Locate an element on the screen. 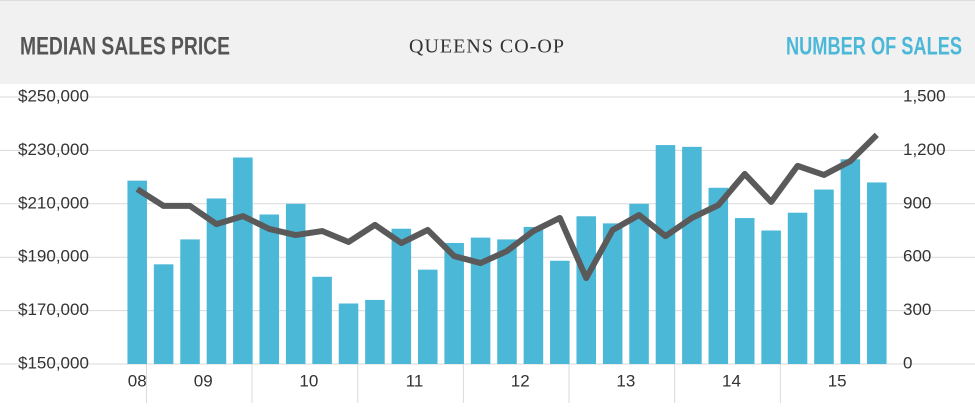 The width and height of the screenshot is (975, 408). y-tick-label: $210,000 is located at coordinates (53, 202).